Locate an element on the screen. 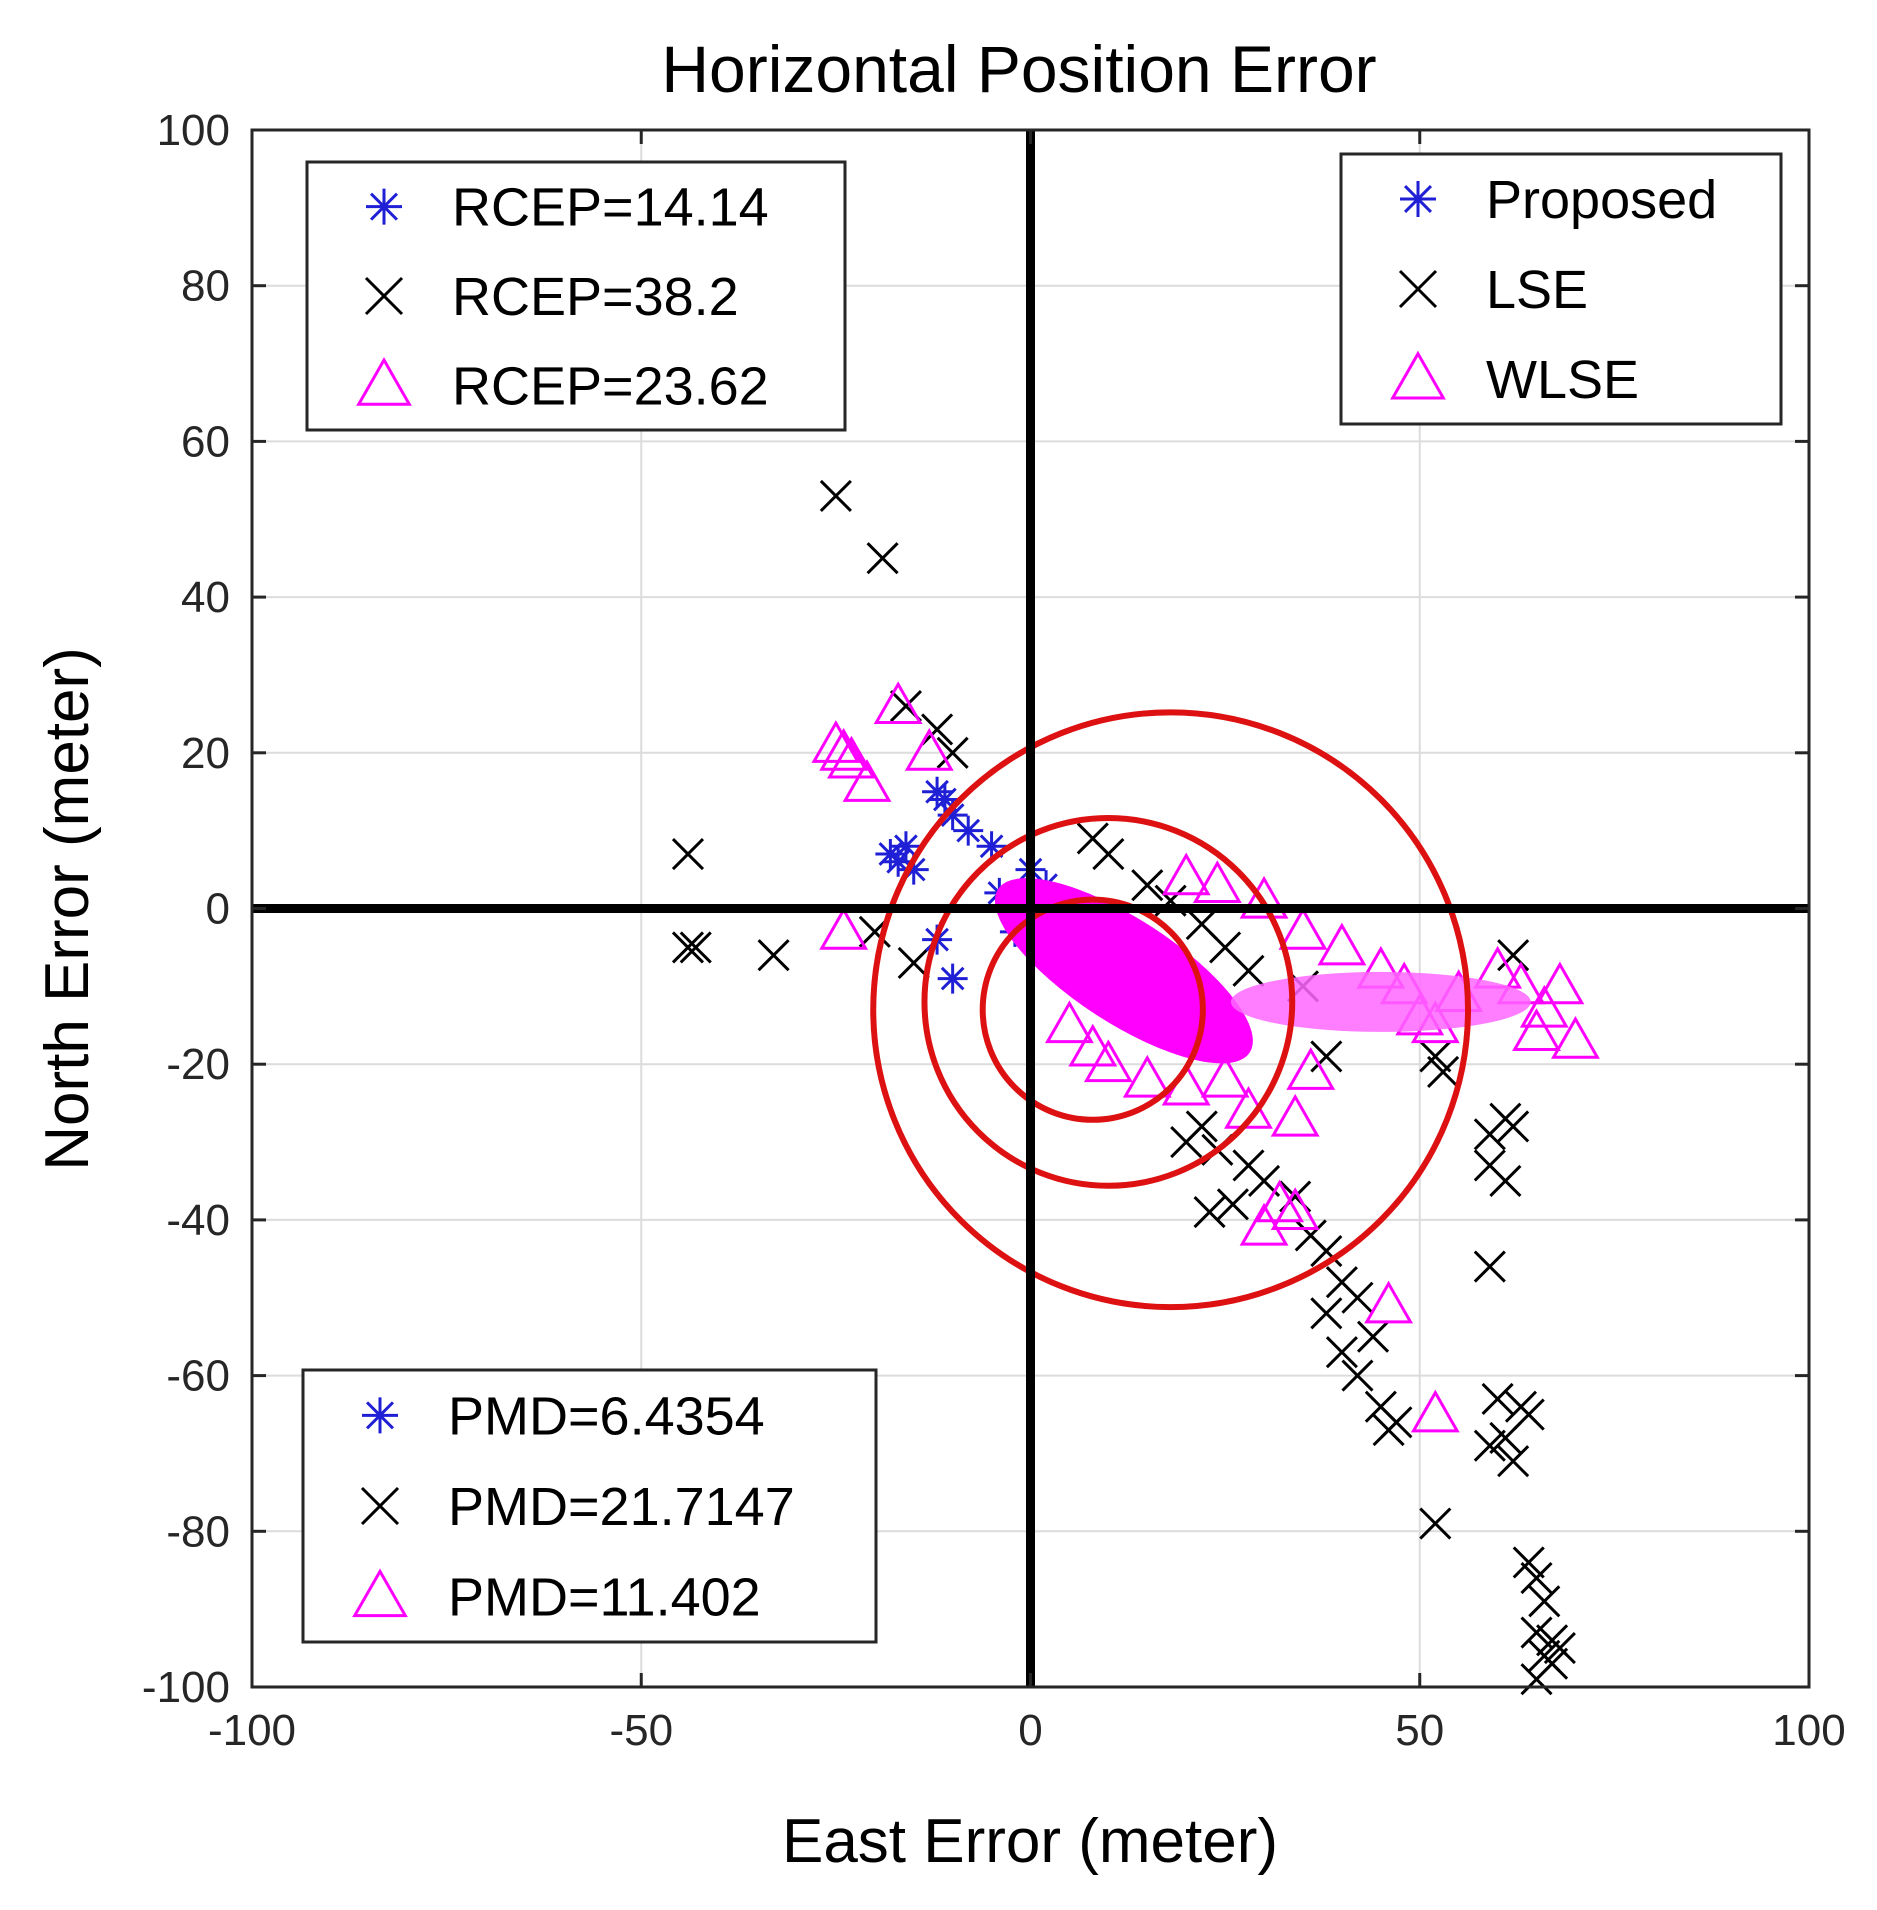 Image resolution: width=1877 pixels, height=1910 pixels. x-tick-label: 50 is located at coordinates (1419, 1730).